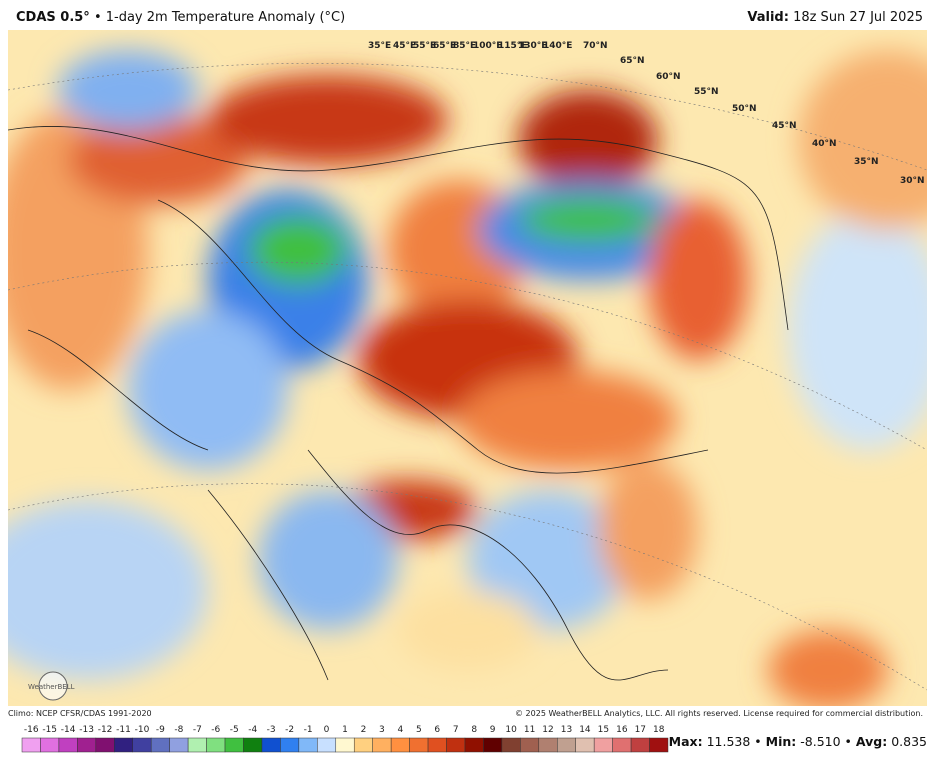 This screenshot has height=768, width=935. I want to click on colorbar-label: -4, so click(252, 730).